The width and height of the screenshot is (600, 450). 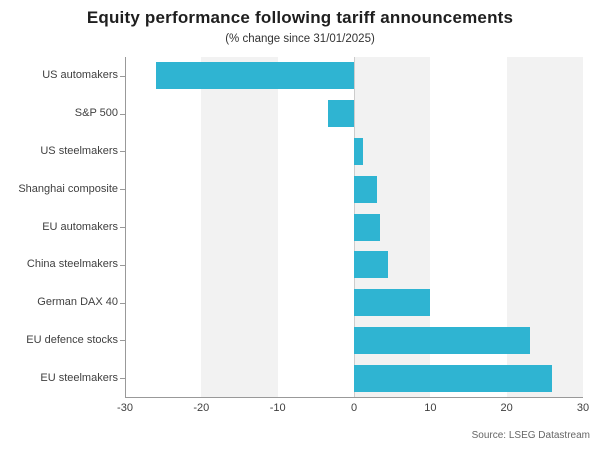 What do you see at coordinates (80, 75) in the screenshot?
I see `y-axis-label: US automakers` at bounding box center [80, 75].